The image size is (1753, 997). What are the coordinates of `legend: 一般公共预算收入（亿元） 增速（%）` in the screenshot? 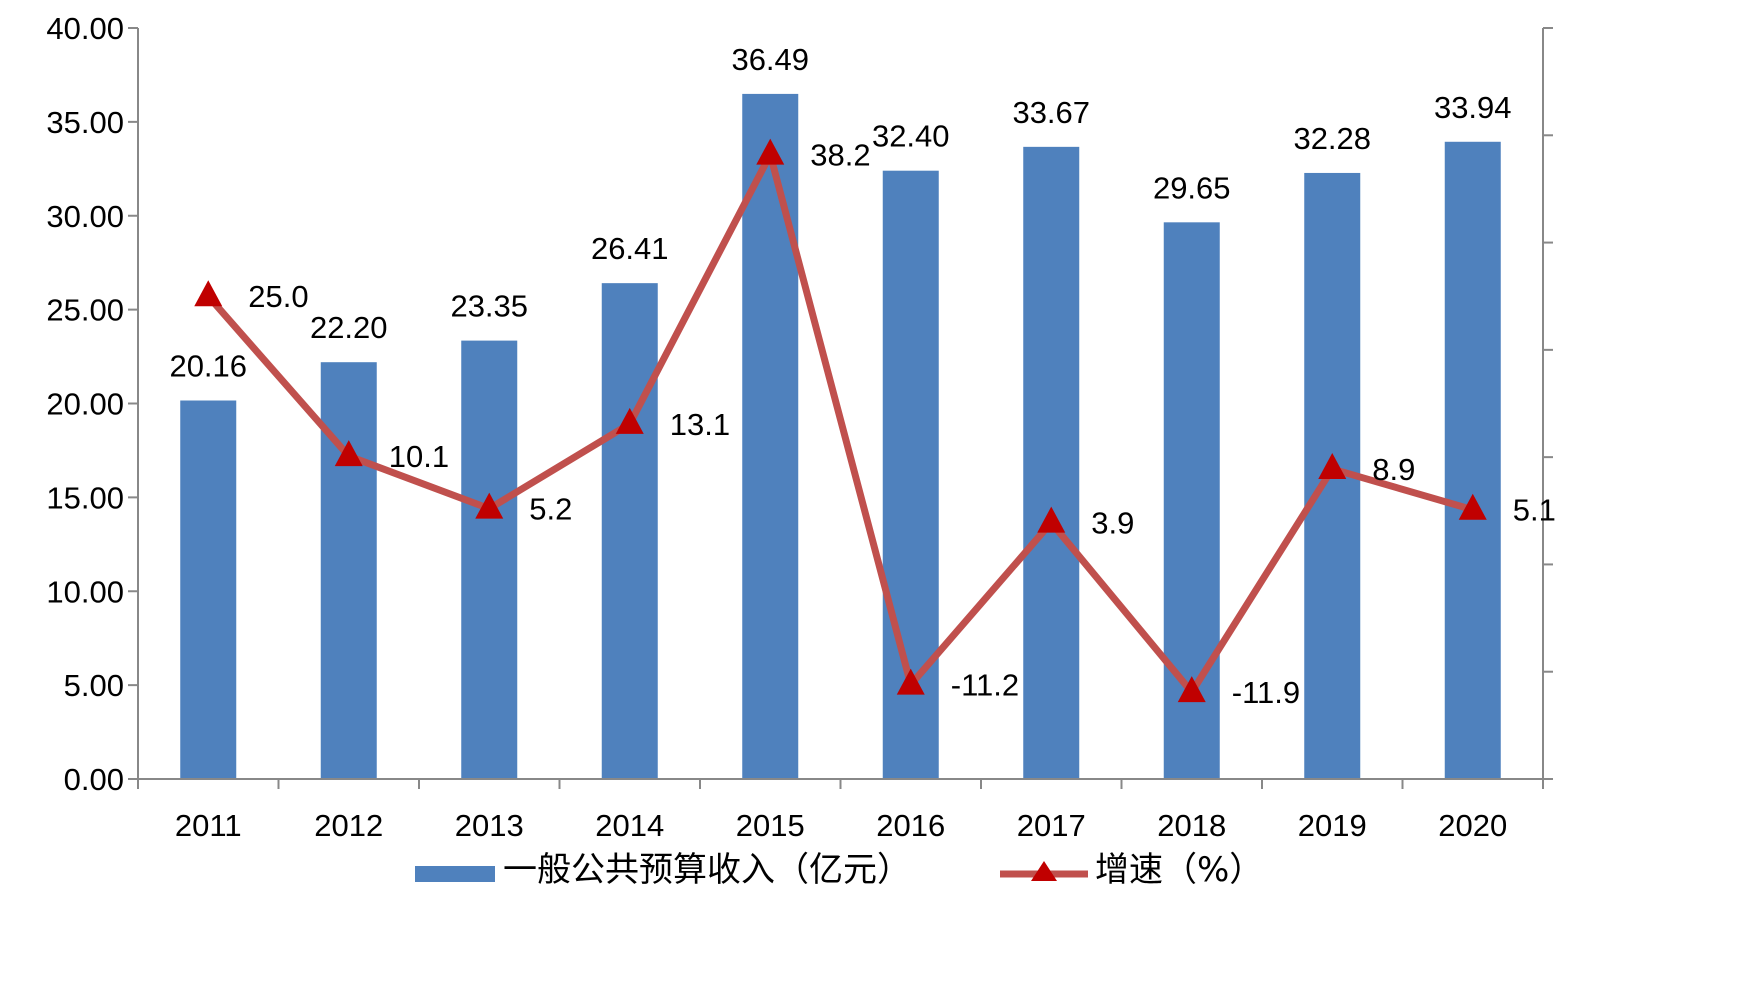 It's located at (839, 870).